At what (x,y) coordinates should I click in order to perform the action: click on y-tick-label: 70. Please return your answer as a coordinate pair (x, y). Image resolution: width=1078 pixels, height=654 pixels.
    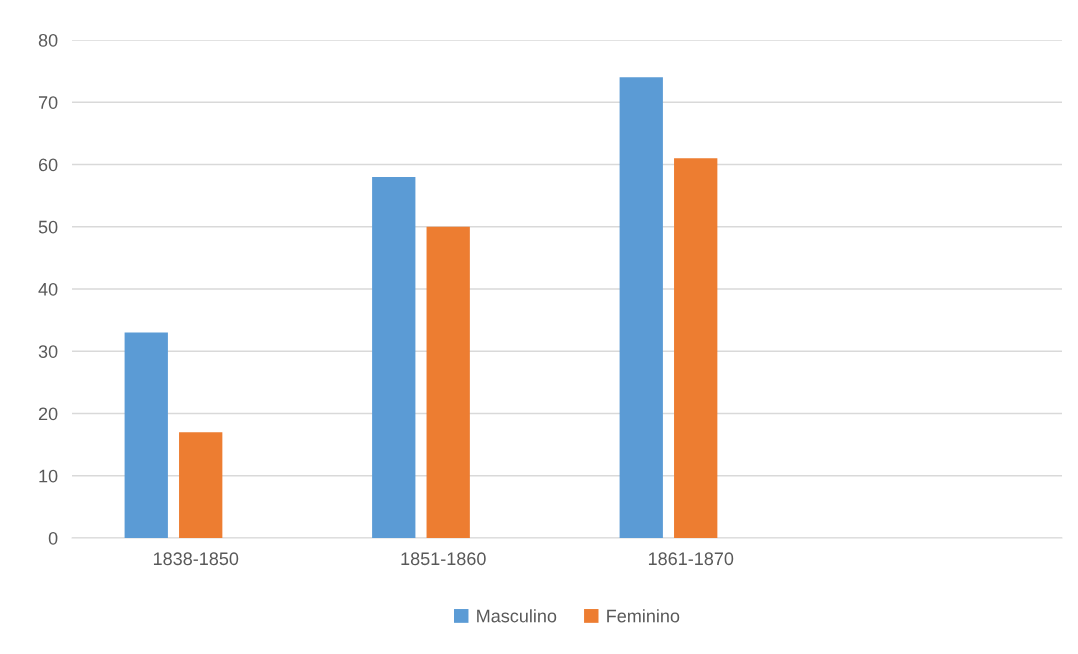
    Looking at the image, I should click on (48, 102).